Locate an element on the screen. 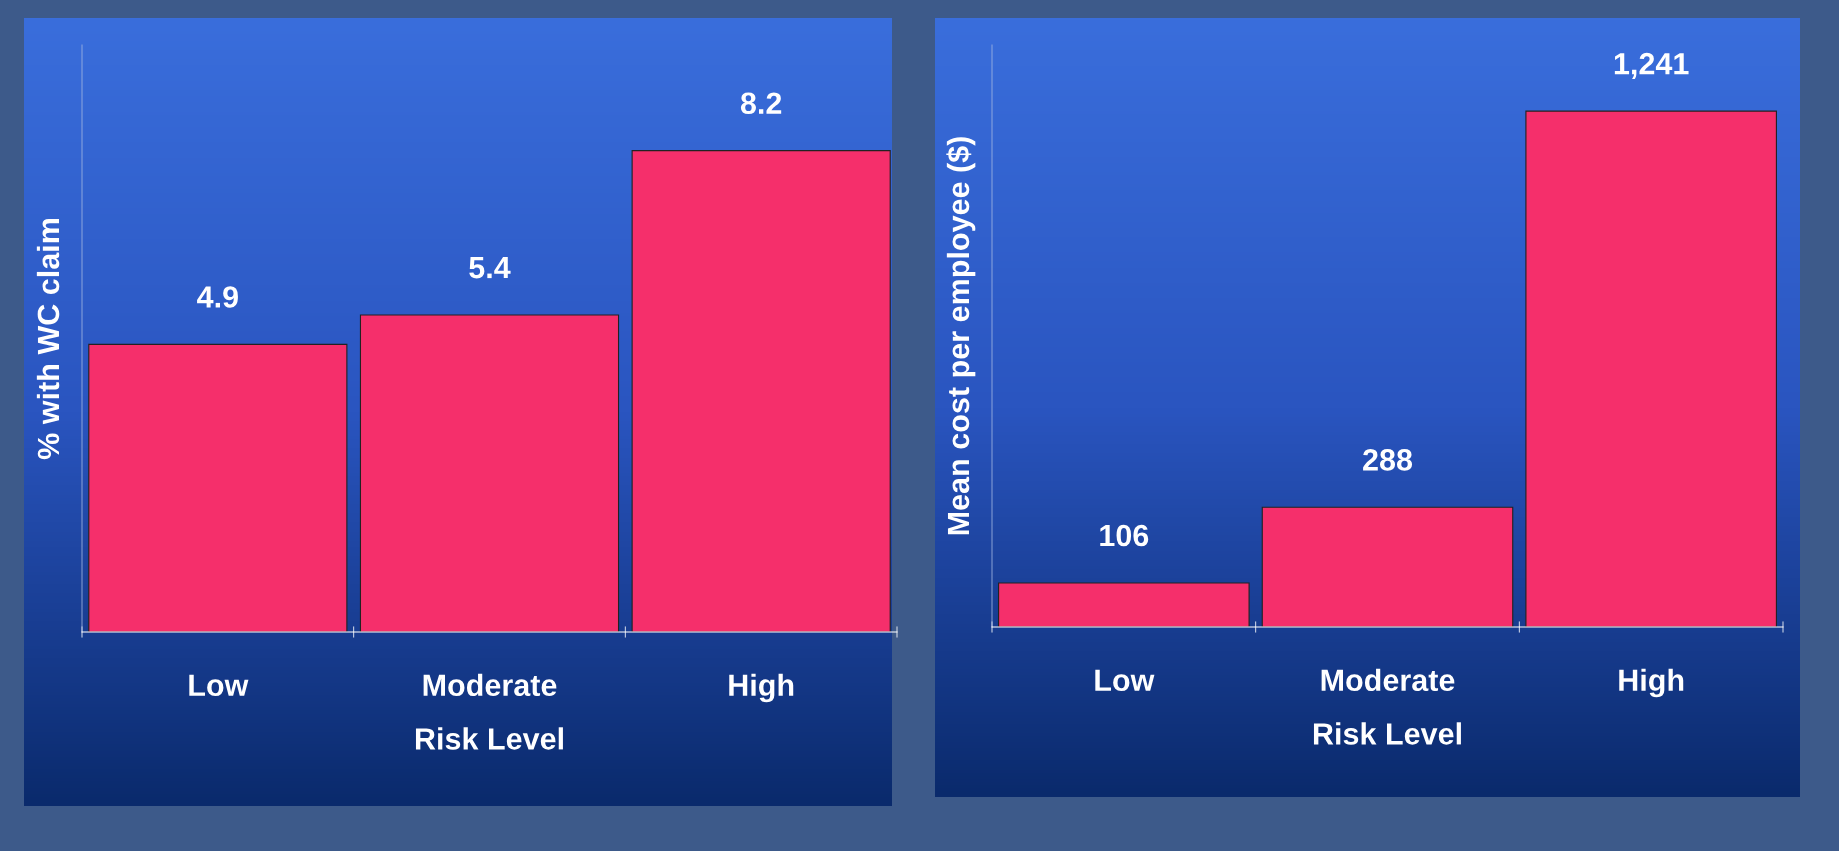 The image size is (1839, 851). data-label: 8.2 is located at coordinates (761, 103).